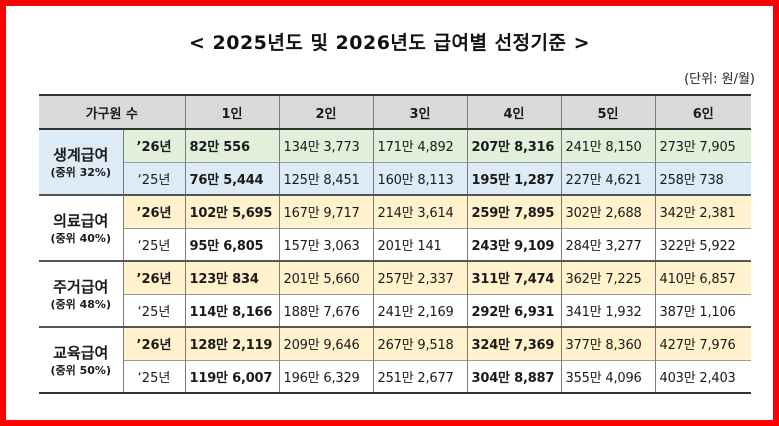  What do you see at coordinates (420, 178) in the screenshot?
I see `table-cell: 160만 8,113` at bounding box center [420, 178].